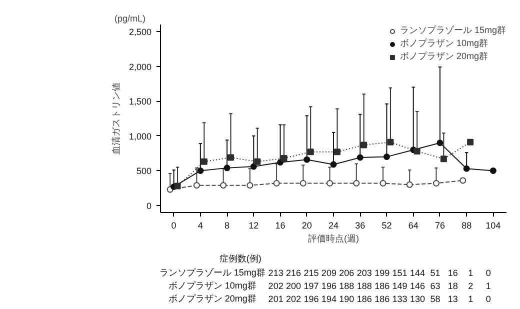 The image size is (520, 309). Describe the element at coordinates (212, 299) in the screenshot. I see `text: ボノプラザン 20mg群` at that location.